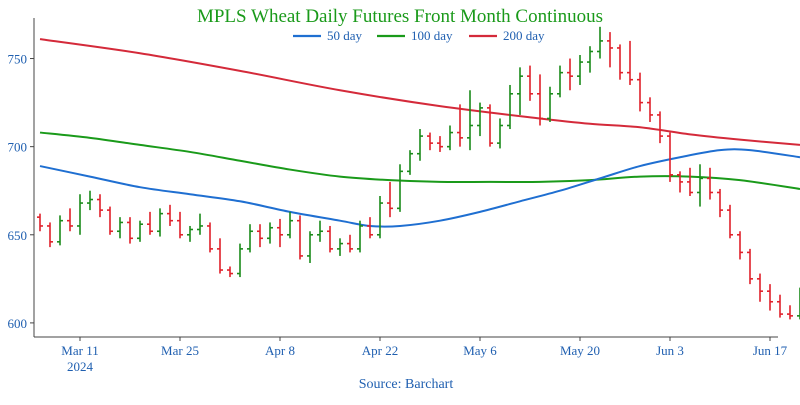  Describe the element at coordinates (770, 350) in the screenshot. I see `x-tick-label: Jun 17` at that location.